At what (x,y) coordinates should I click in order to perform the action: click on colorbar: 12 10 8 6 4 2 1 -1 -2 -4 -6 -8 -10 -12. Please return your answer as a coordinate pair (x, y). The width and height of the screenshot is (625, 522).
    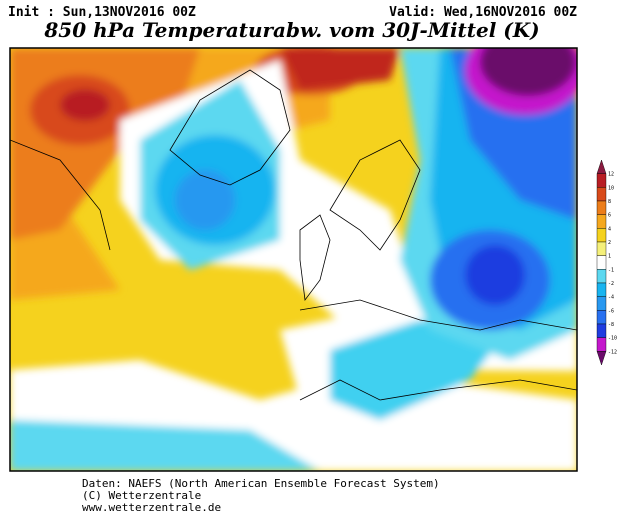
    Looking at the image, I should click on (606, 262).